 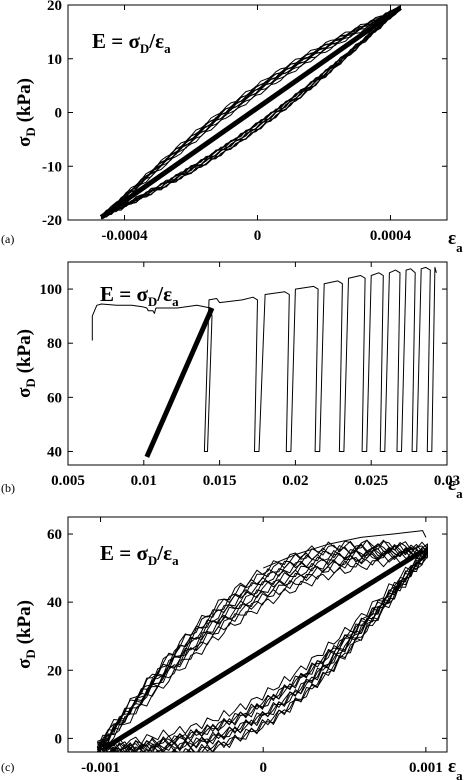 I want to click on panel-tag: (b), so click(x=8, y=488).